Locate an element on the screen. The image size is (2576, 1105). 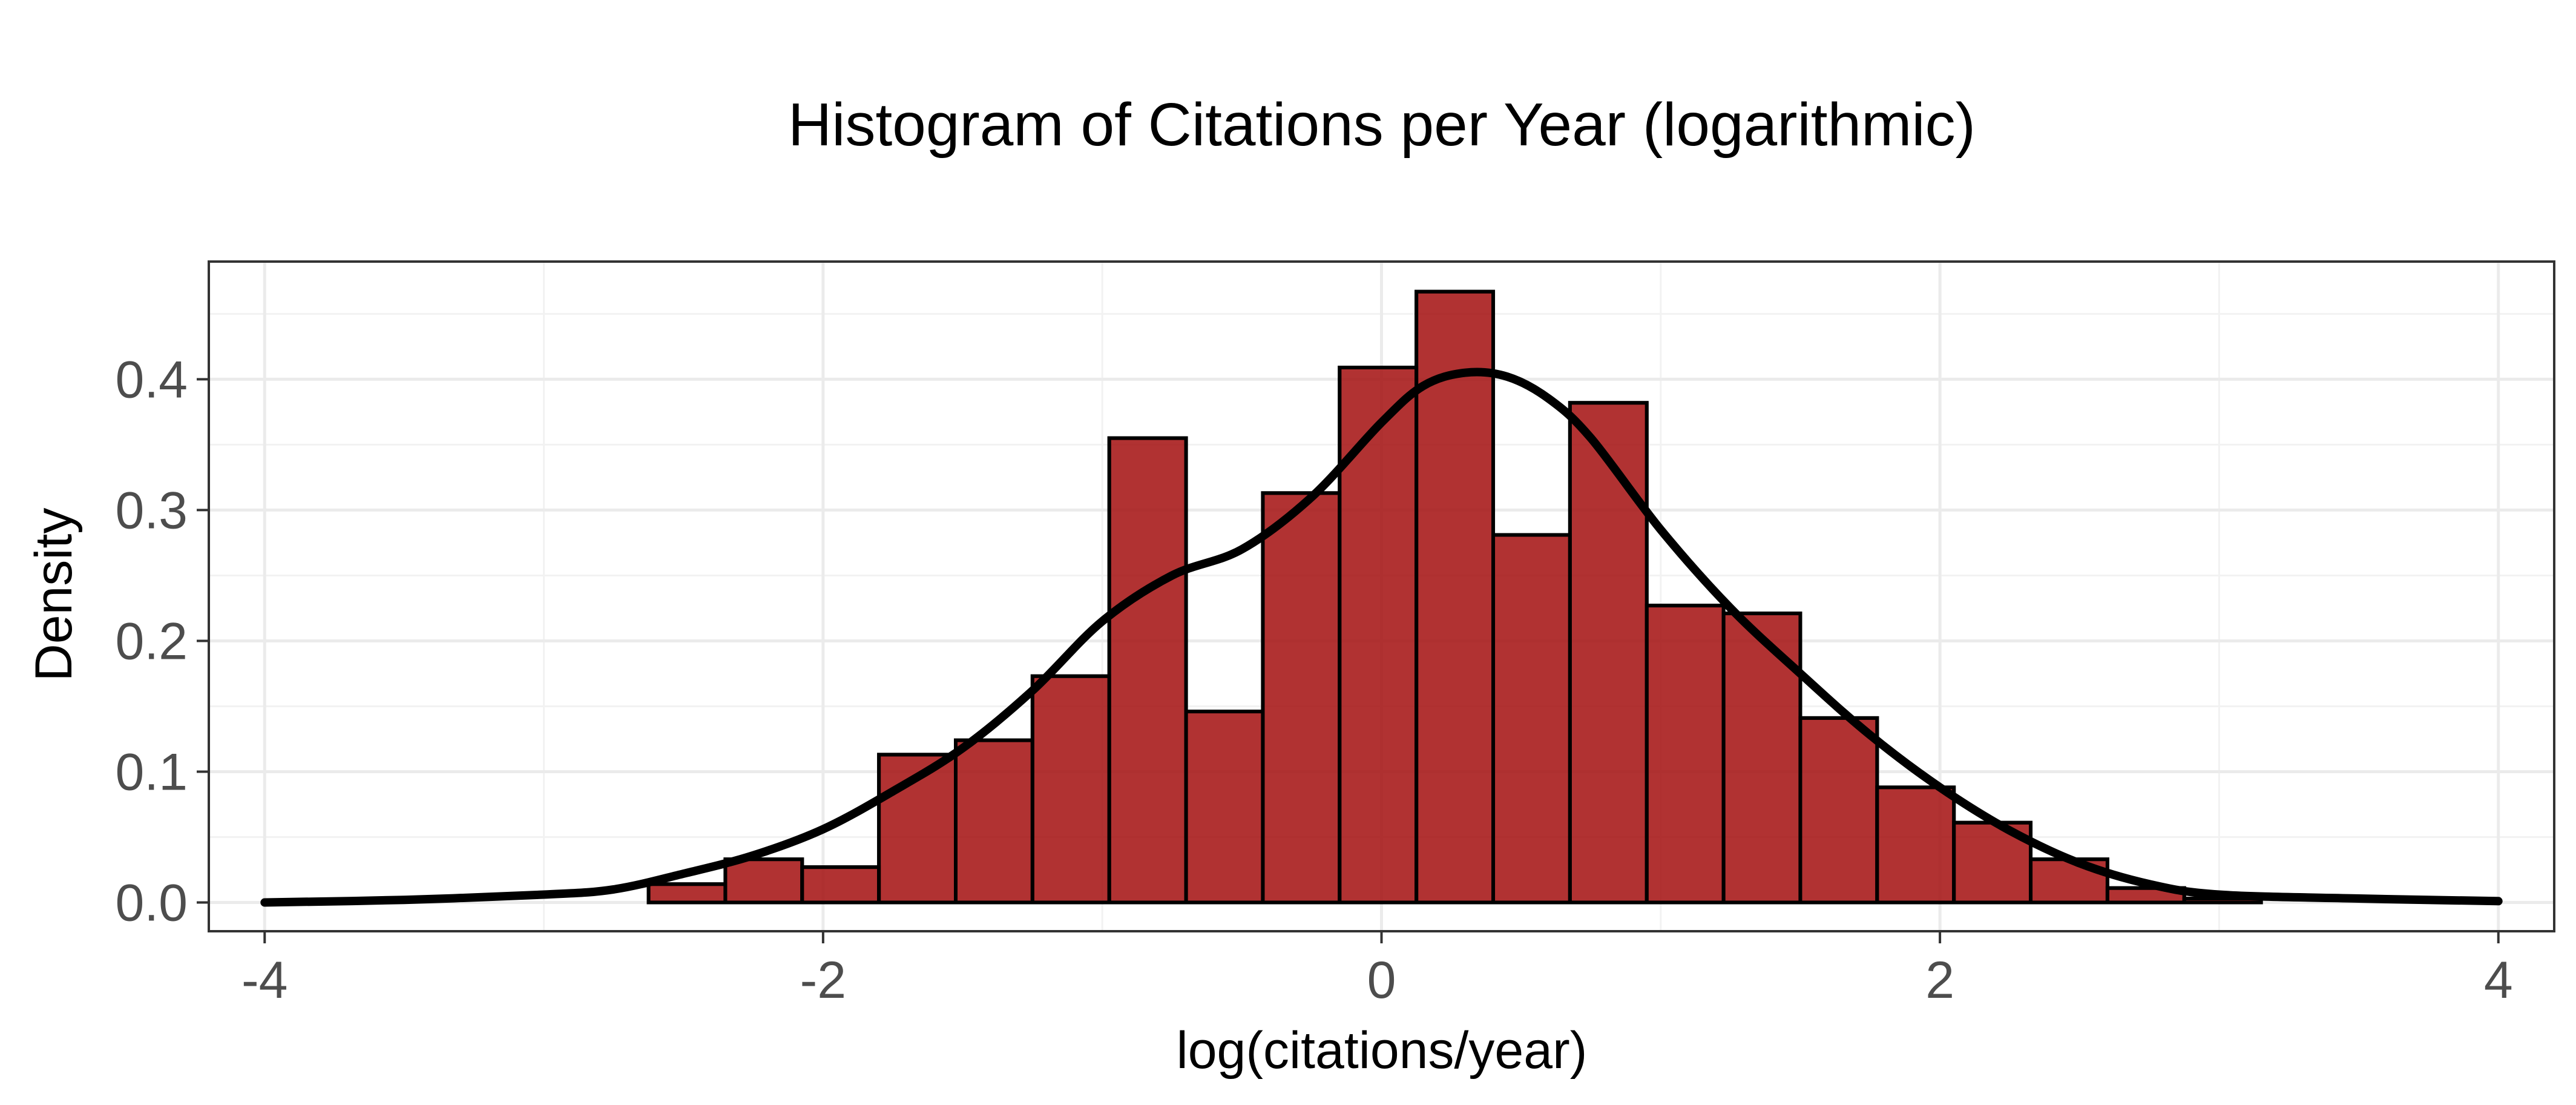
x-tick-label: -4 is located at coordinates (265, 980).